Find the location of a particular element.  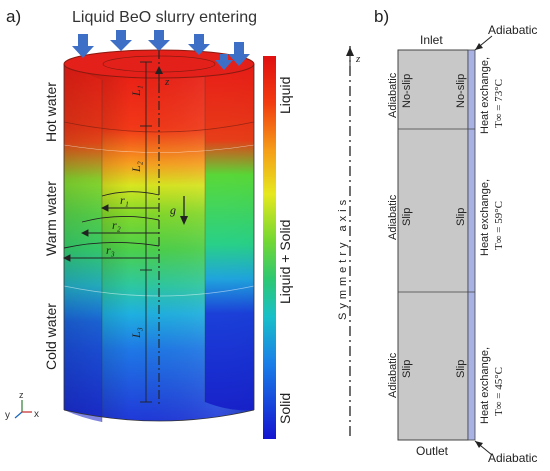

colorbar-solid: Solid is located at coordinates (285, 408).